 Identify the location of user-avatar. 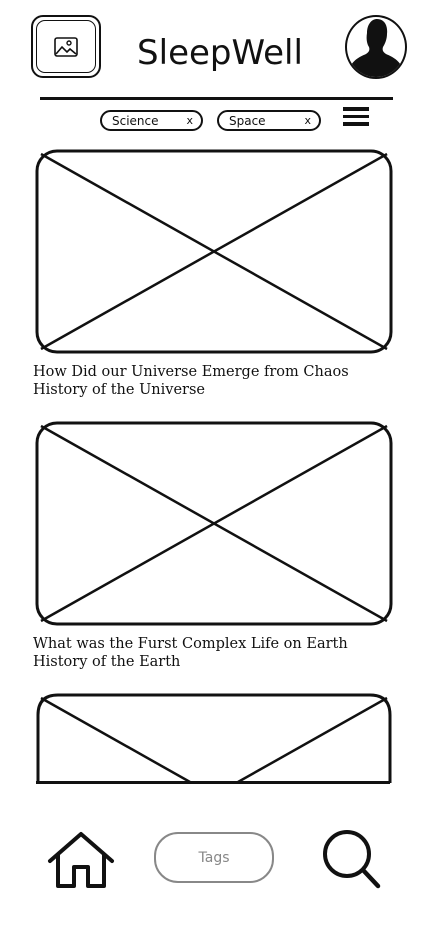
(376, 47).